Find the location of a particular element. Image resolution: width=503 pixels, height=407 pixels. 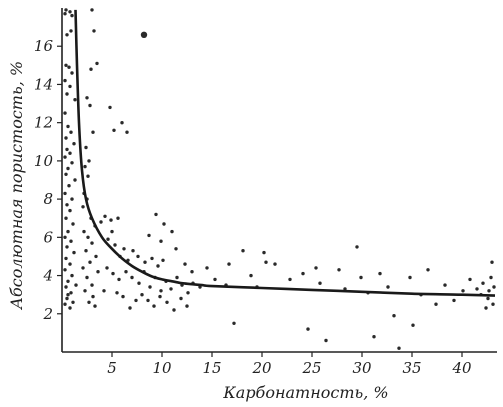

y-tick-label-12: 12 is located at coordinates (43, 123).